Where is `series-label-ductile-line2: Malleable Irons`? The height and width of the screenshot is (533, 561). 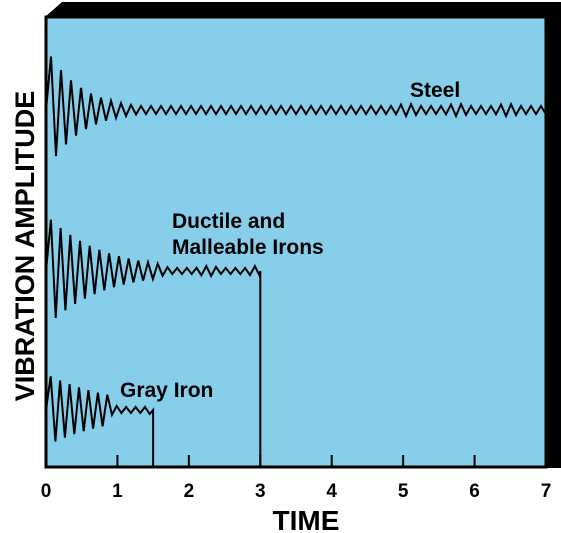 series-label-ductile-line2: Malleable Irons is located at coordinates (248, 247).